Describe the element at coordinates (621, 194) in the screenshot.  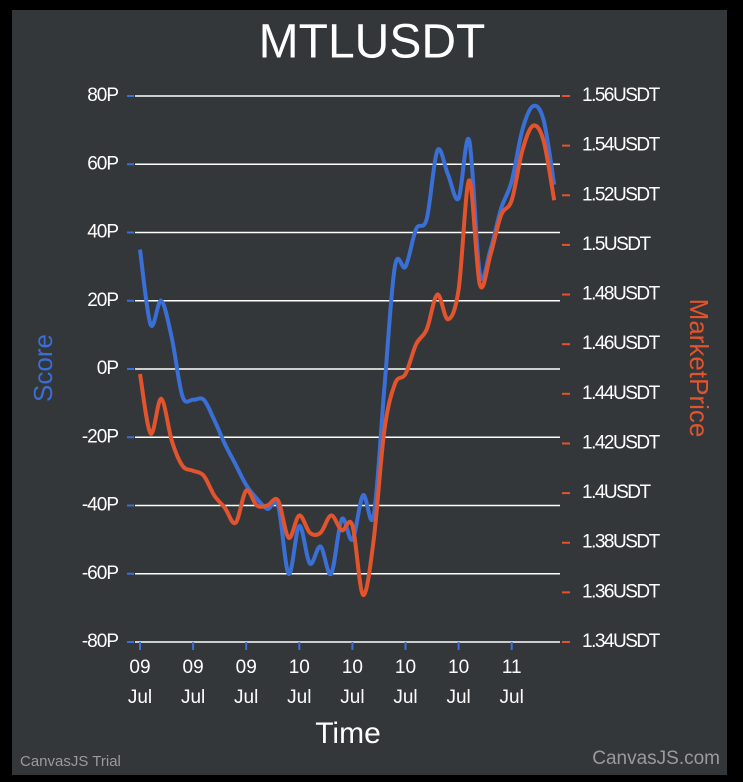
I see `y2-tick-label: 1.52USDT` at that location.